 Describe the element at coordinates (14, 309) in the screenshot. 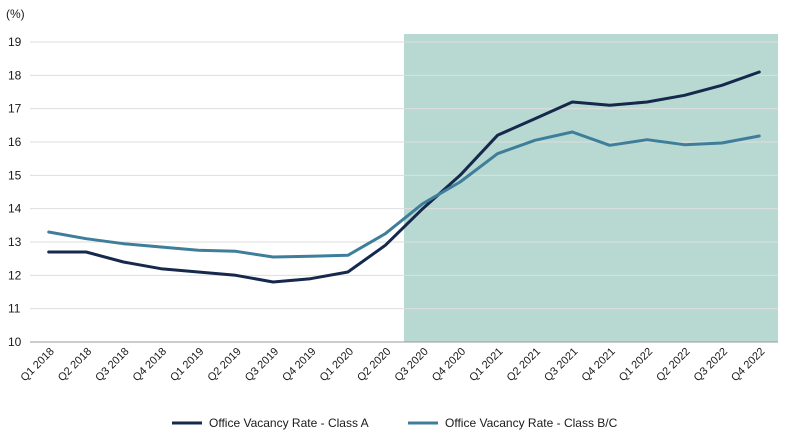

I see `y-tick-label: 11` at that location.